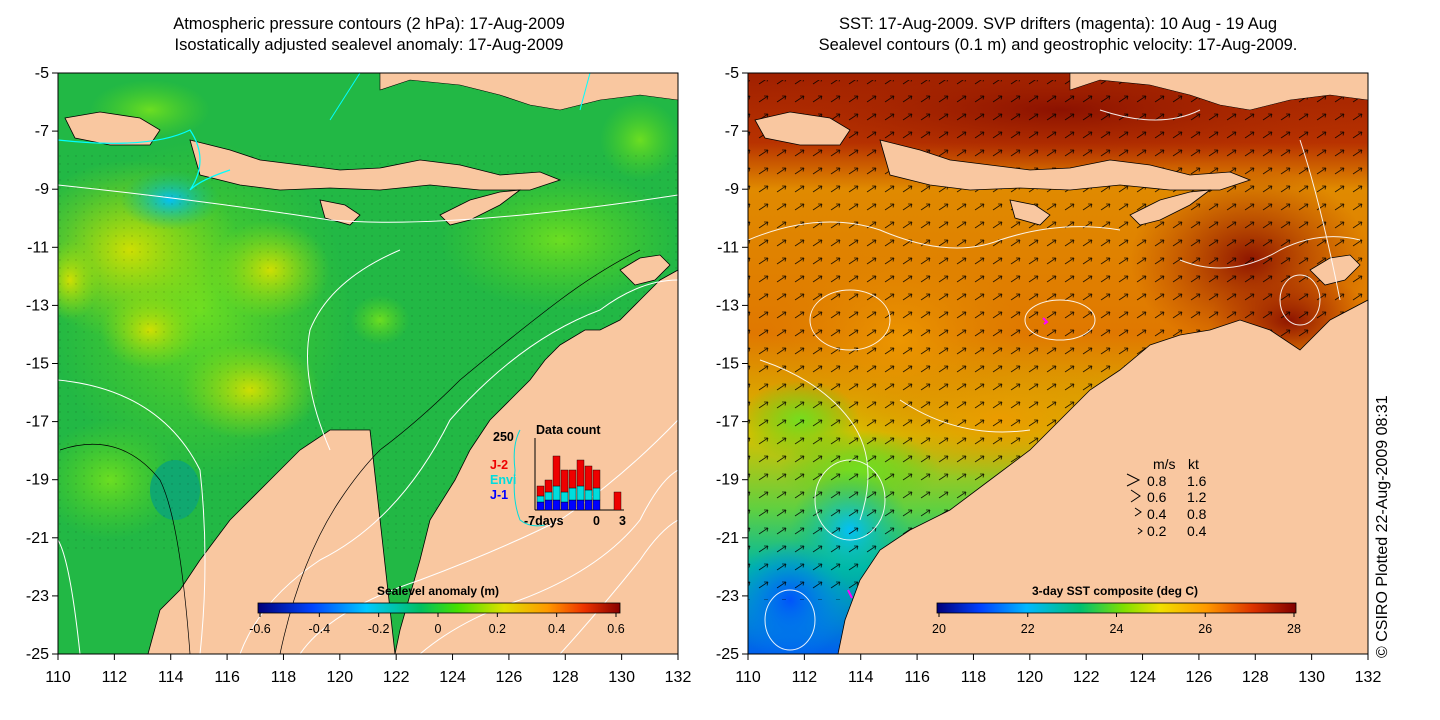  I want to click on velocity-row-1-ms: 0.8, so click(1157, 481).